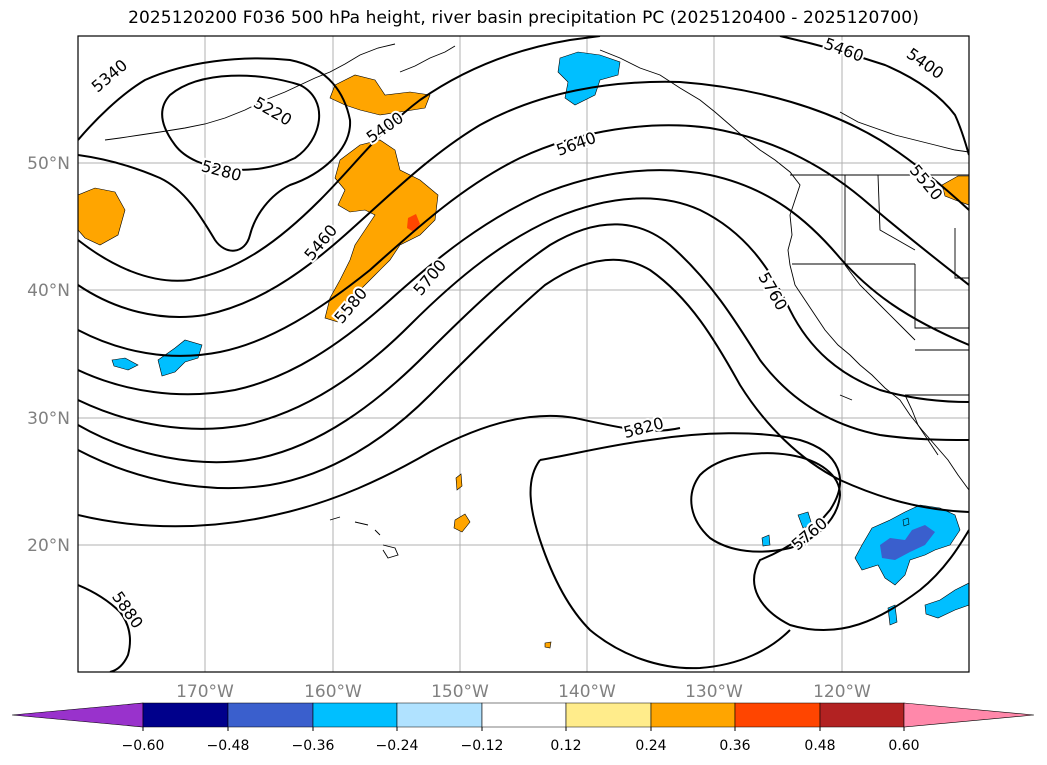  Describe the element at coordinates (228, 746) in the screenshot. I see `colorbar-tick-label: −0.48` at that location.